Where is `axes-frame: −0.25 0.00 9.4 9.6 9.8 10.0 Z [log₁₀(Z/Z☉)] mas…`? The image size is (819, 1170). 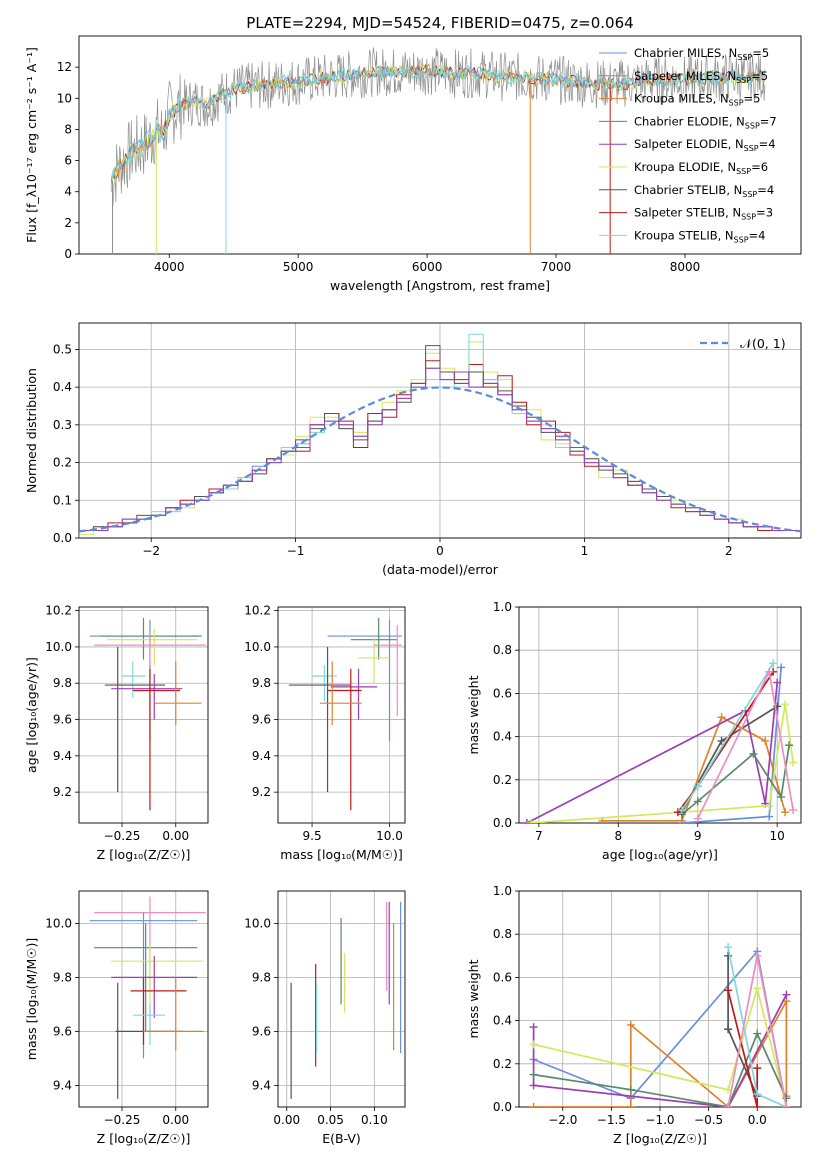 axes-frame: −0.25 0.00 9.4 9.6 9.8 10.0 Z [log₁₀(Z/Z☉)] mas… is located at coordinates (116, 1018).